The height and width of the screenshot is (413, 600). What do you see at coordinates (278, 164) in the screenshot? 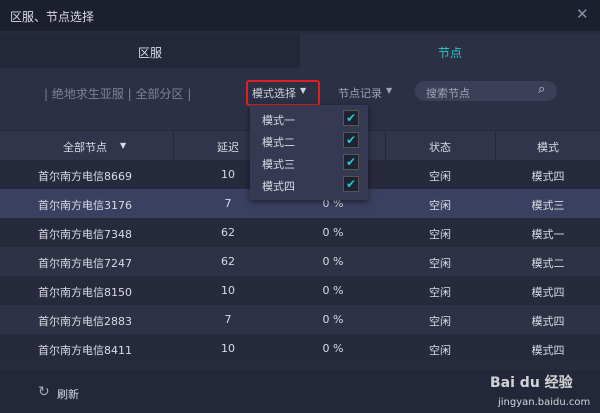
I see `menu-option: 模式三` at bounding box center [278, 164].